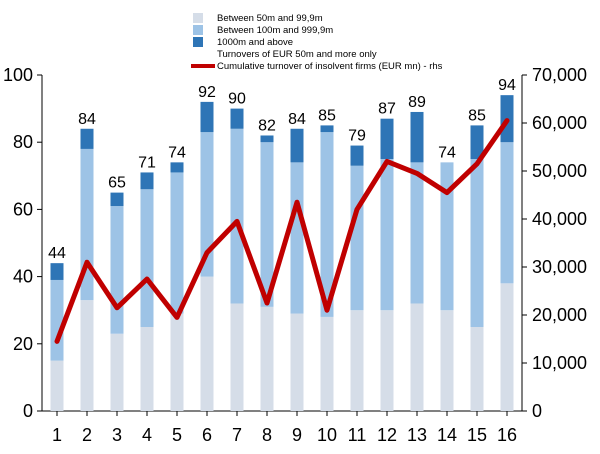 This screenshot has width=600, height=454. Describe the element at coordinates (270, 18) in the screenshot. I see `legend-label: Between 50m and 99,9m` at that location.